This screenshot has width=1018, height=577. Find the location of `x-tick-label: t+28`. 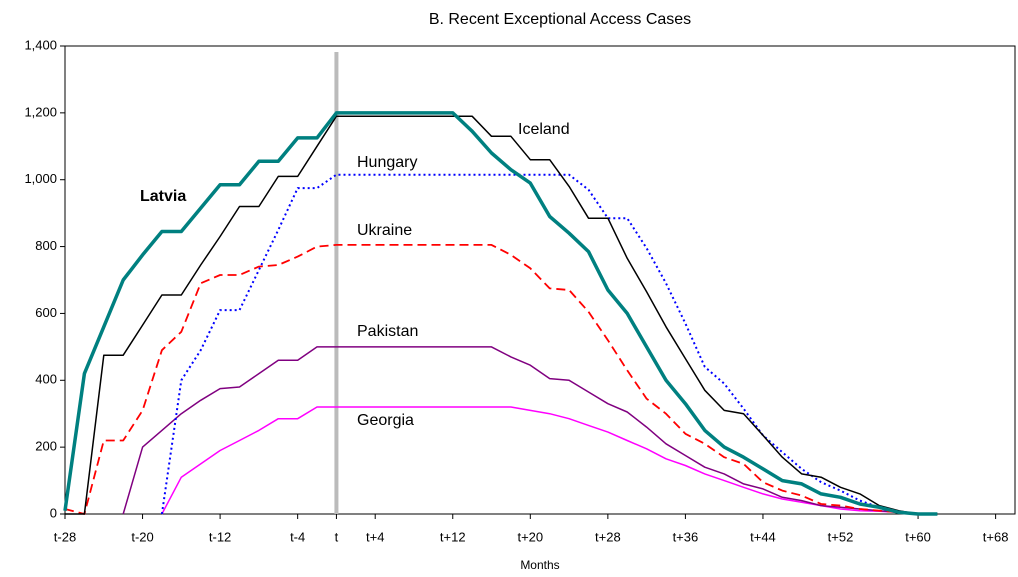

x-tick-label: t+28 is located at coordinates (608, 536).